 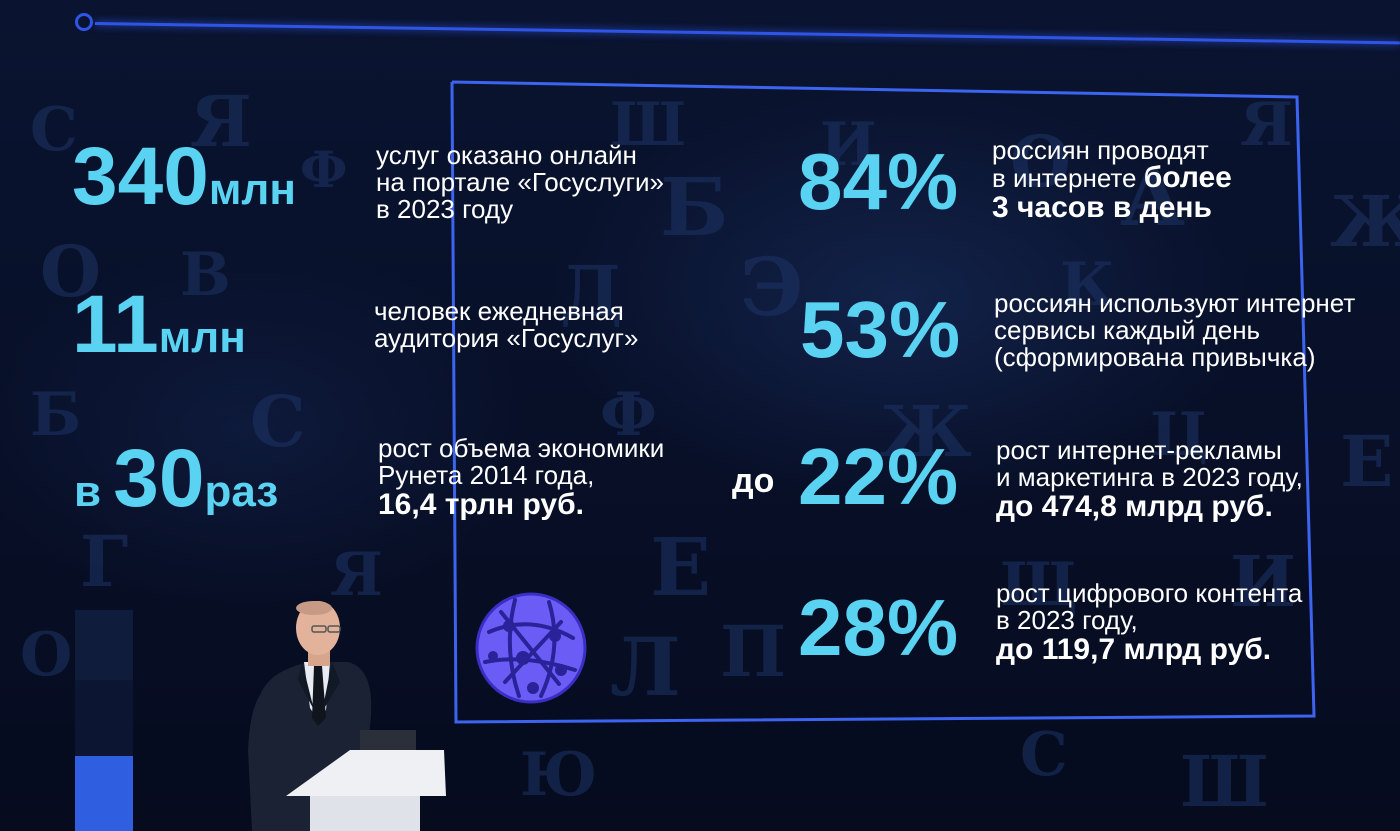 What do you see at coordinates (878, 476) in the screenshot?
I see `stat-advertising-value: 22%` at bounding box center [878, 476].